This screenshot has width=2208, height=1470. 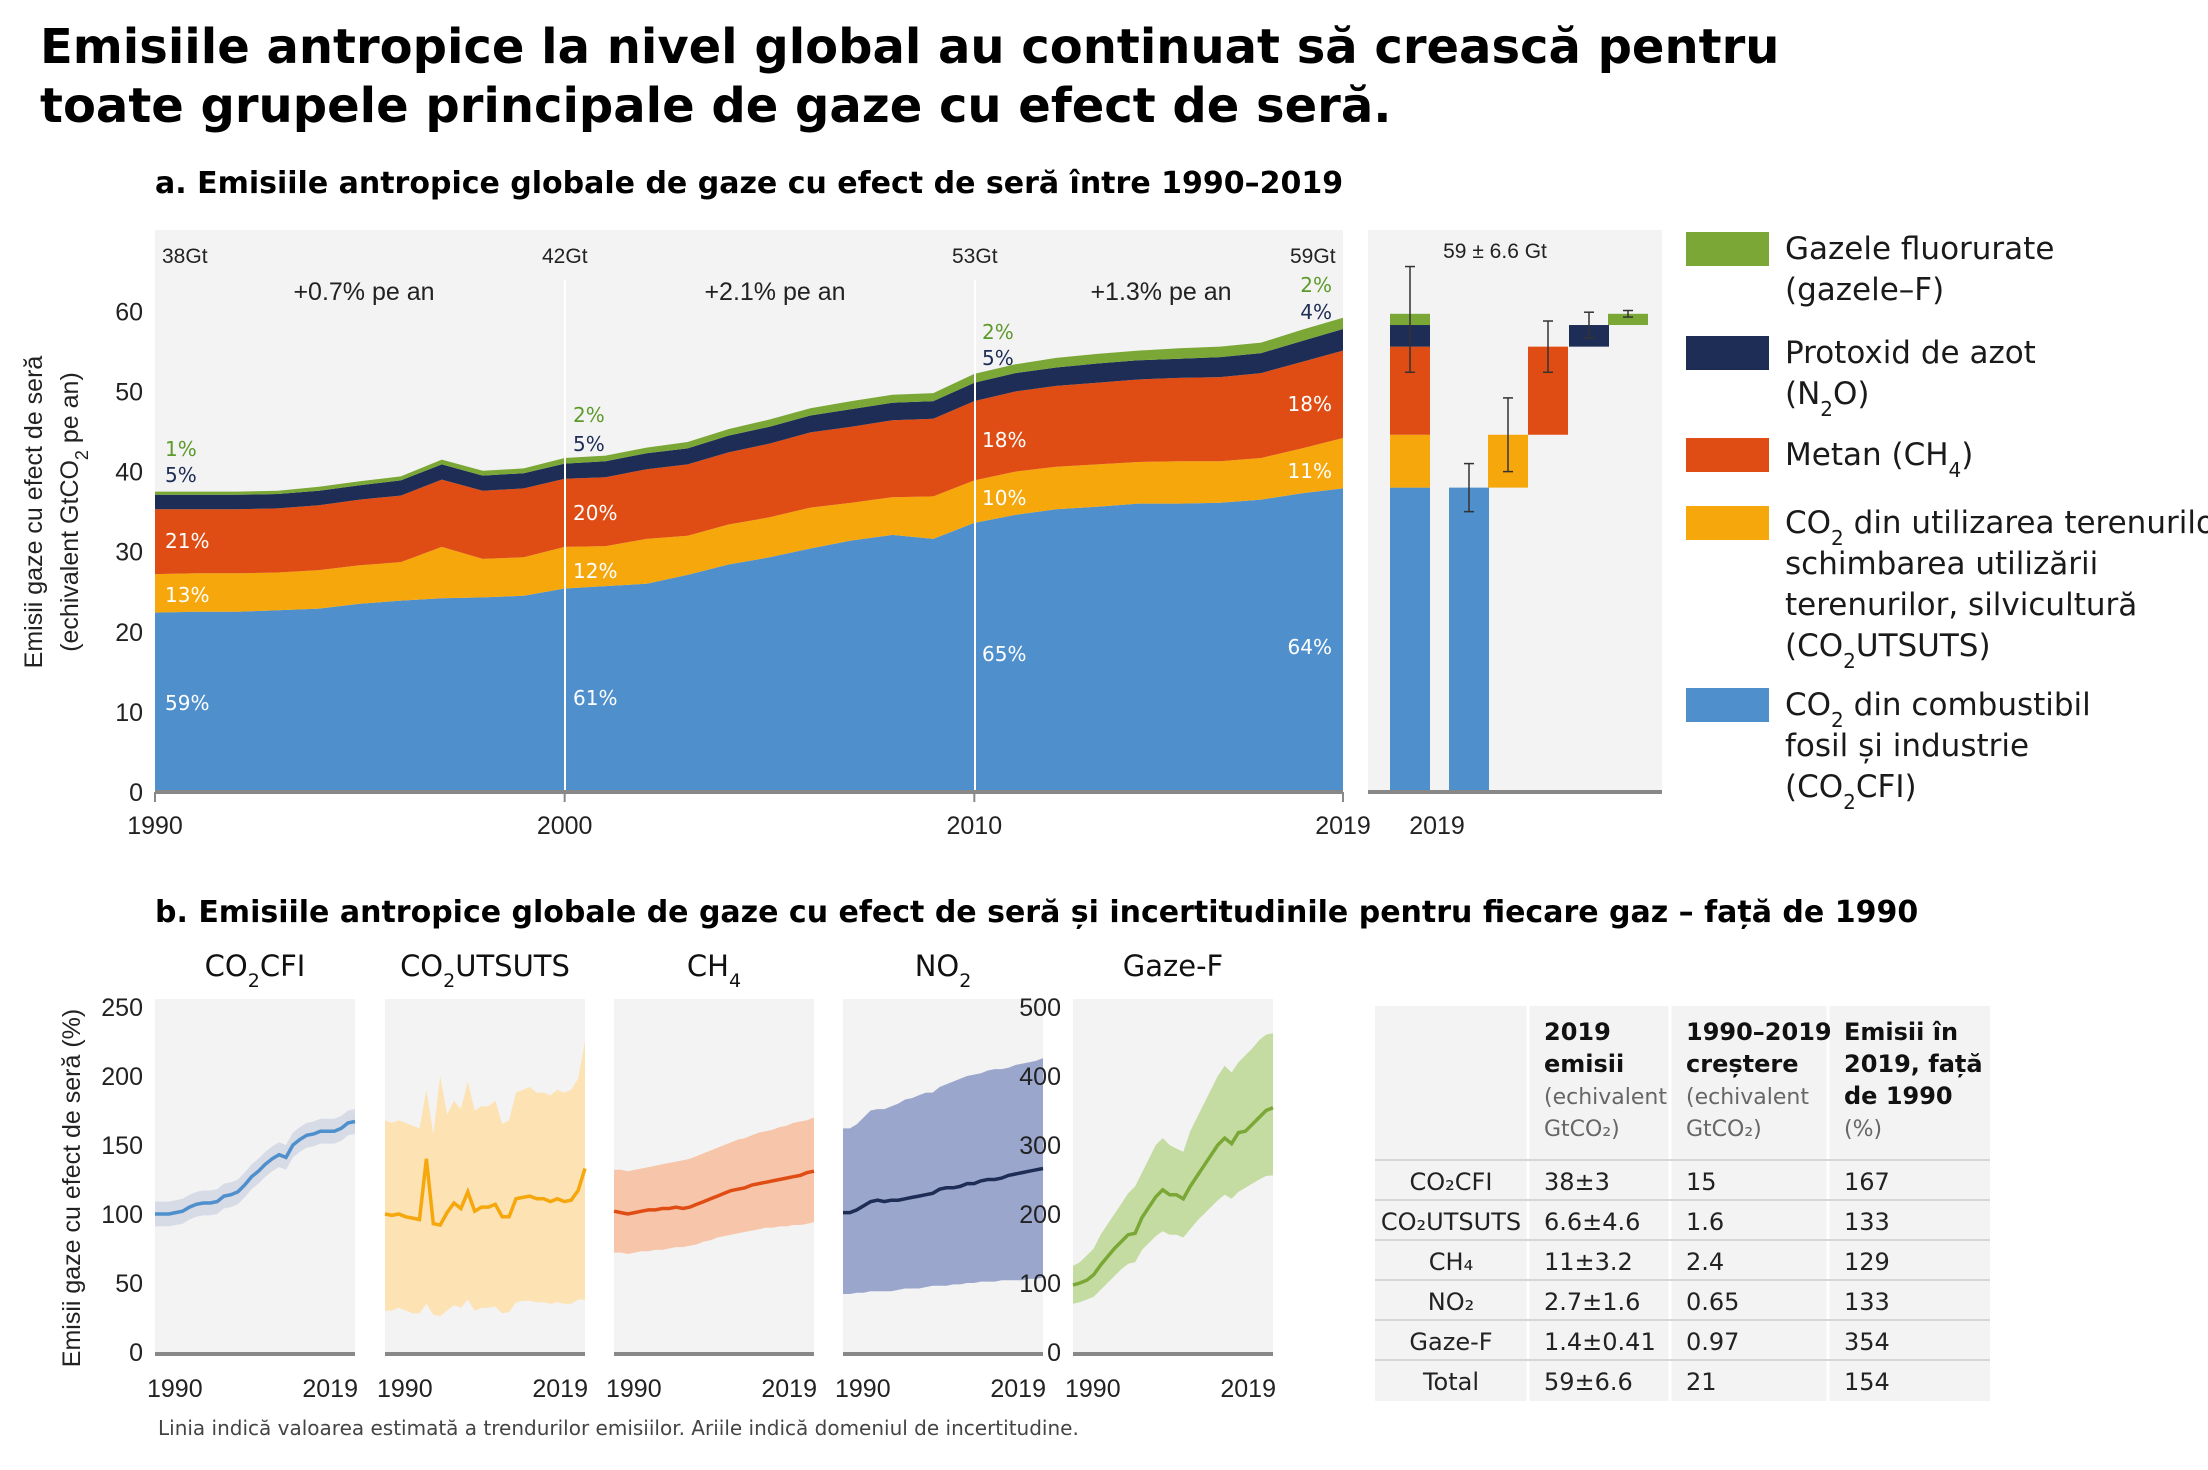 What do you see at coordinates (1996, 527) in the screenshot?
I see `legend-label-co2utsuts: CO2 din utilizarea terenurilor,` at bounding box center [1996, 527].